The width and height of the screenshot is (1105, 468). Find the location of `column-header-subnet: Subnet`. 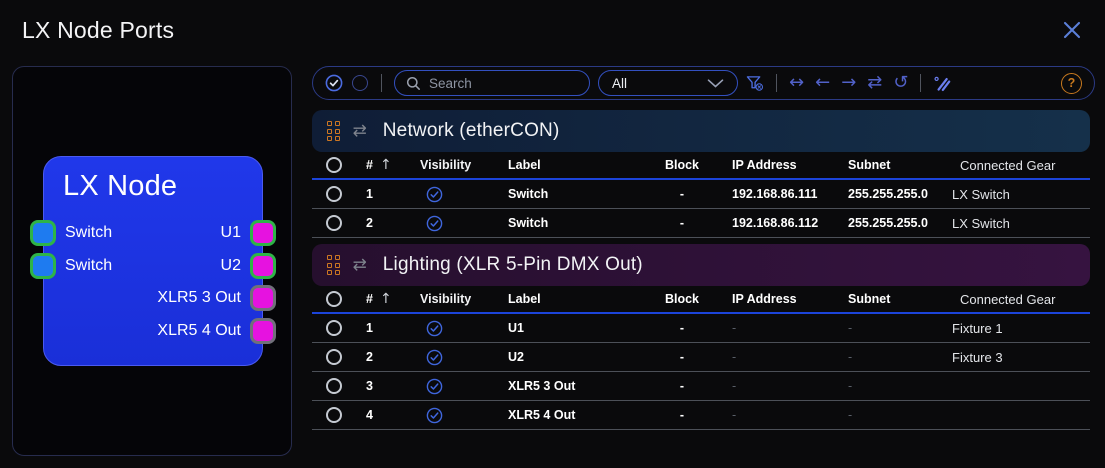

column-header-subnet: Subnet is located at coordinates (869, 299).